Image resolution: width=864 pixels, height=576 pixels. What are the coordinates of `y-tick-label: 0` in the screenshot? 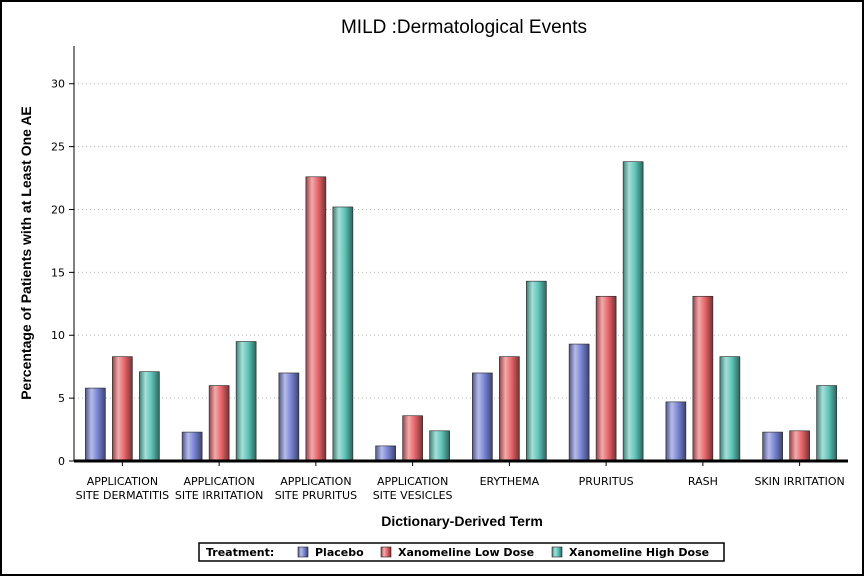 It's located at (61, 461).